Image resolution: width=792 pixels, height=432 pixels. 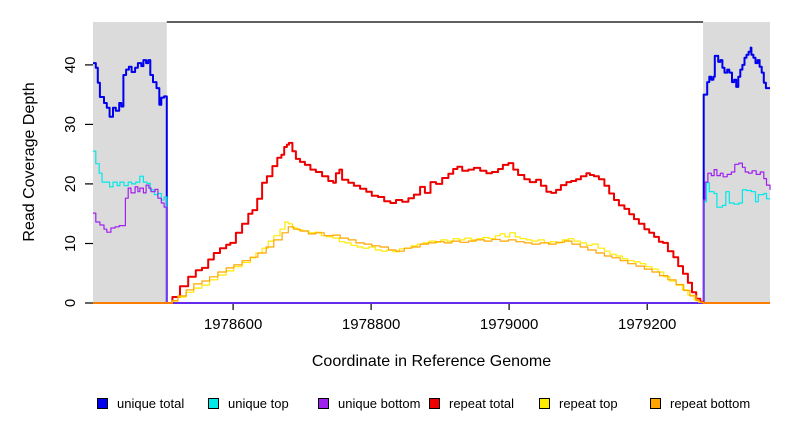 I want to click on y-tick-label: 30, so click(x=70, y=124).